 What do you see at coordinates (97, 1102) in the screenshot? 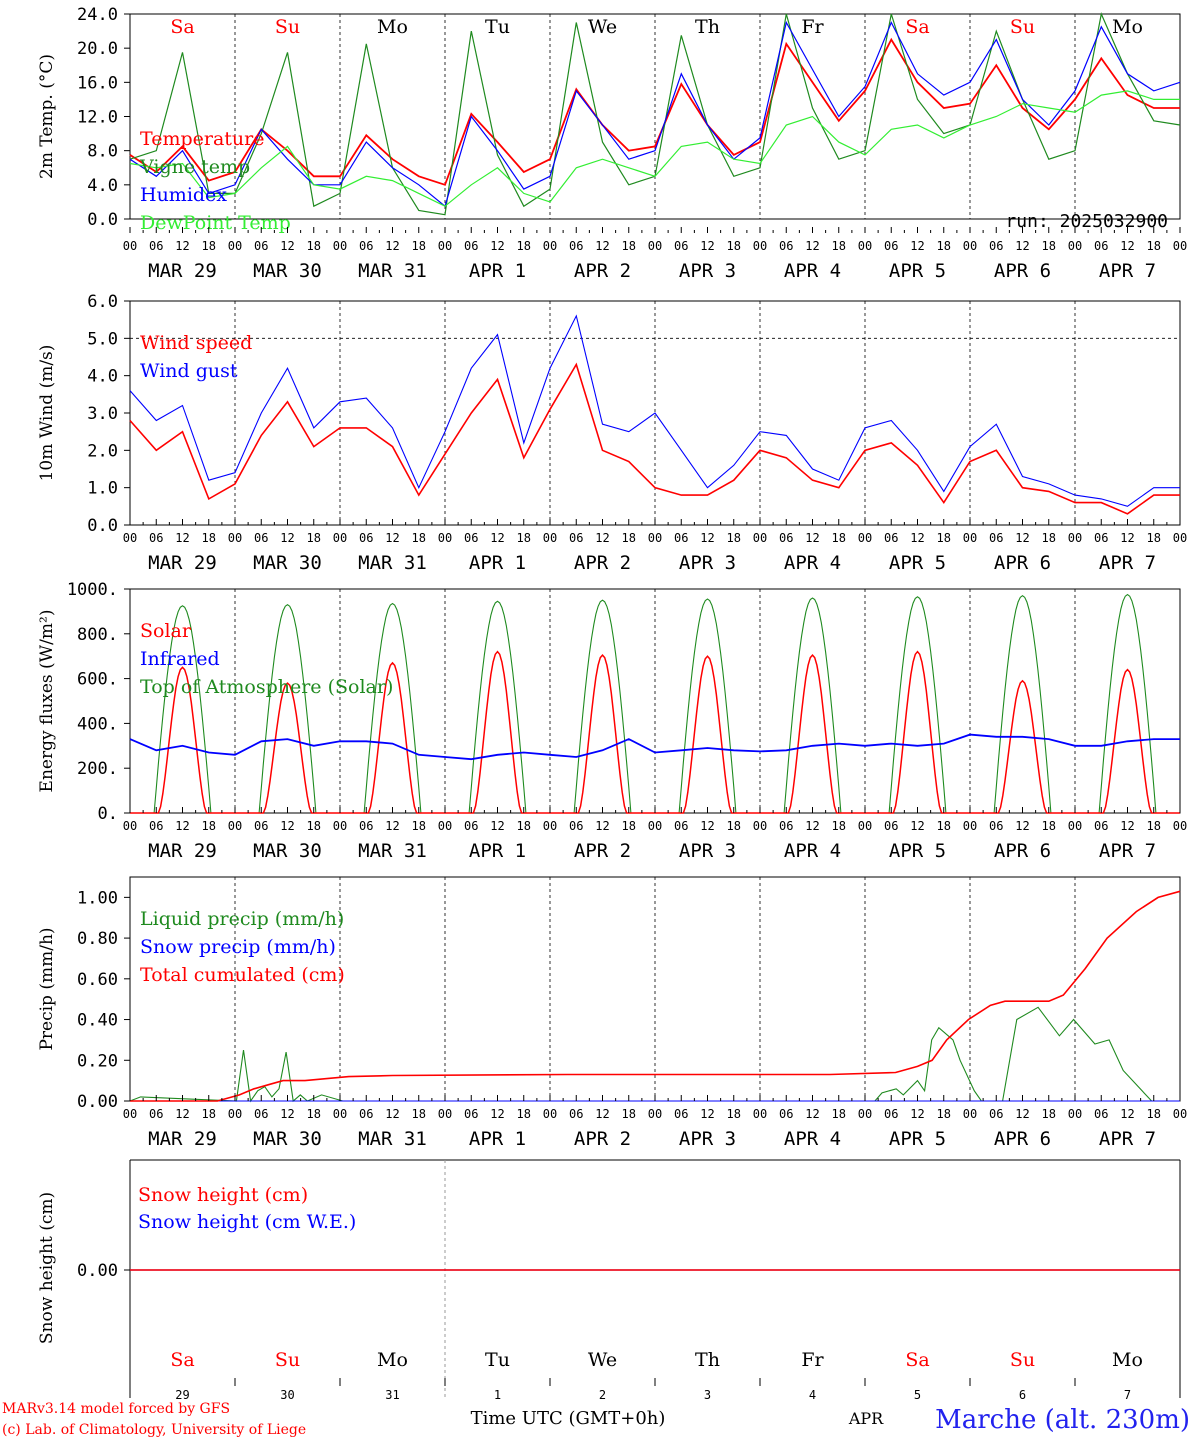
I see `y-tick-label: 0.00` at bounding box center [97, 1102].